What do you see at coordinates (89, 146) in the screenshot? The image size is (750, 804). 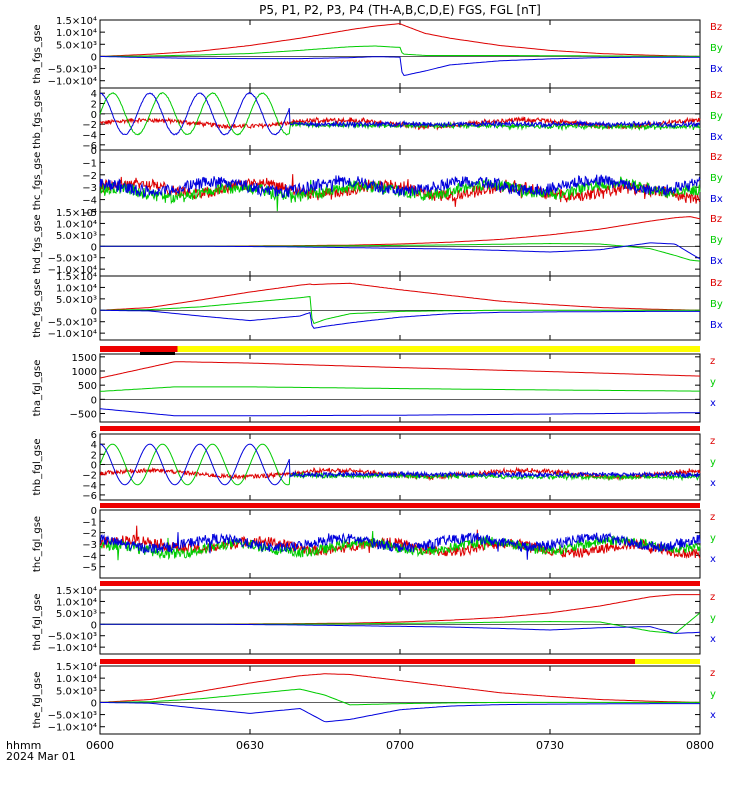 I see `y-tick-label: −6` at bounding box center [89, 146].